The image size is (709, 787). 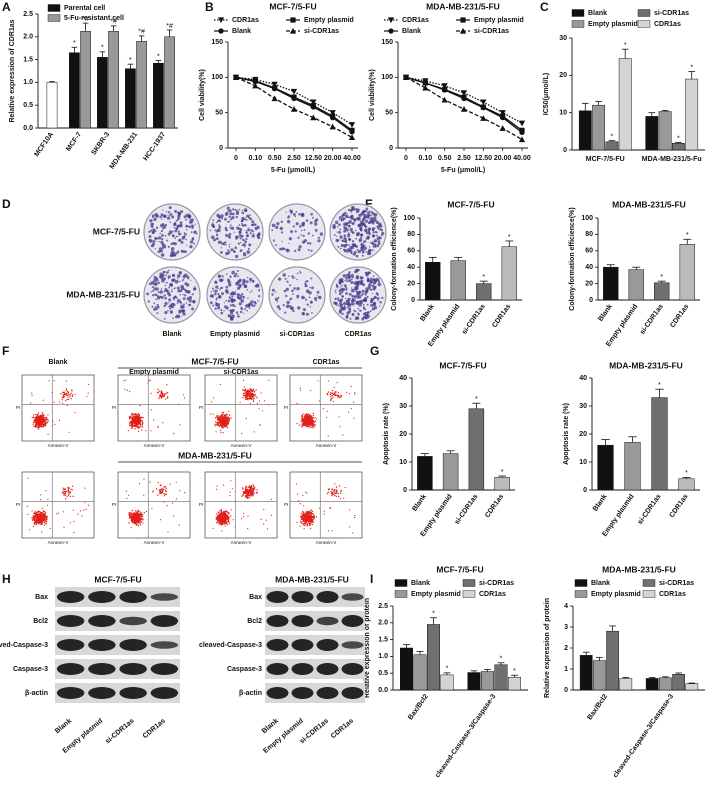 I want to click on y-tick-label: 2.5, so click(x=28, y=14).